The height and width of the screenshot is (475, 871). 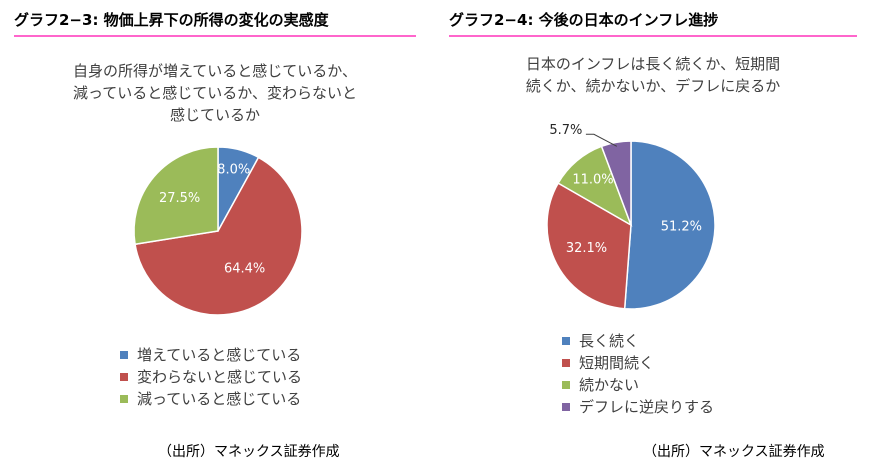 What do you see at coordinates (220, 377) in the screenshot?
I see `left-legend-label-1: 変わらないと感じている` at bounding box center [220, 377].